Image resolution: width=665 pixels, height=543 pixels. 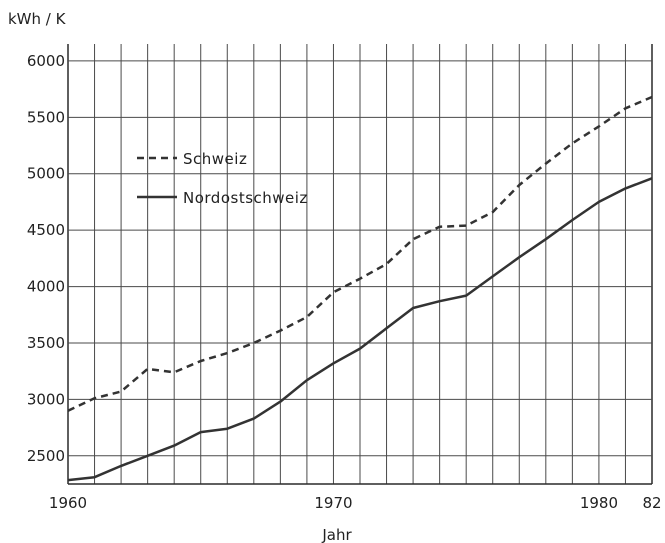 What do you see at coordinates (46, 230) in the screenshot?
I see `y-tick-label: 4500` at bounding box center [46, 230].